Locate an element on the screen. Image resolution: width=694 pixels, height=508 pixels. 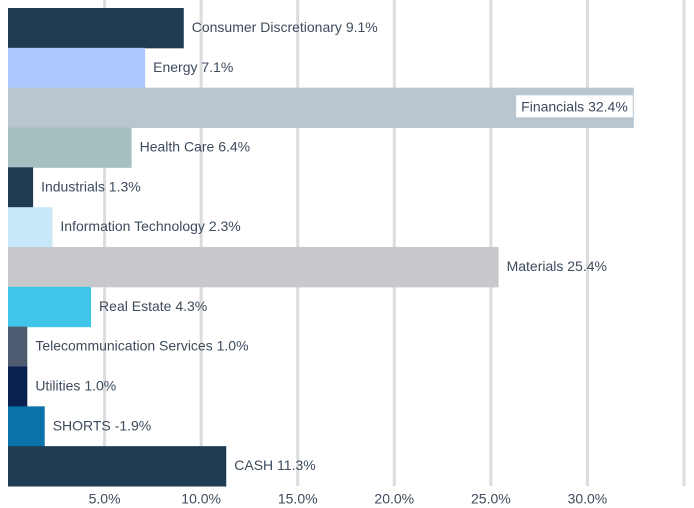
category-label: CASH is located at coordinates (253, 465).